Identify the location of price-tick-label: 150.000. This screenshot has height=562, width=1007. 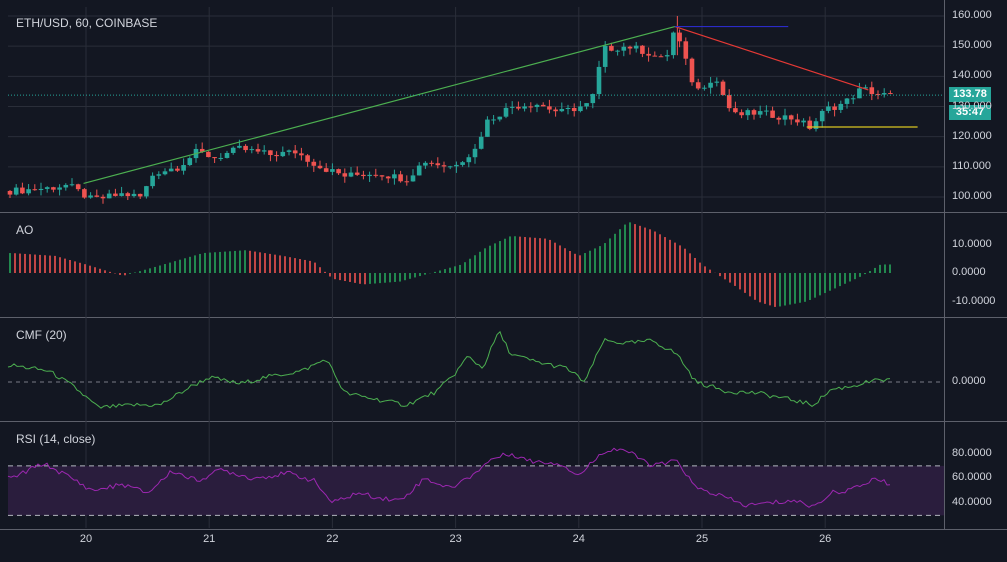
(972, 45).